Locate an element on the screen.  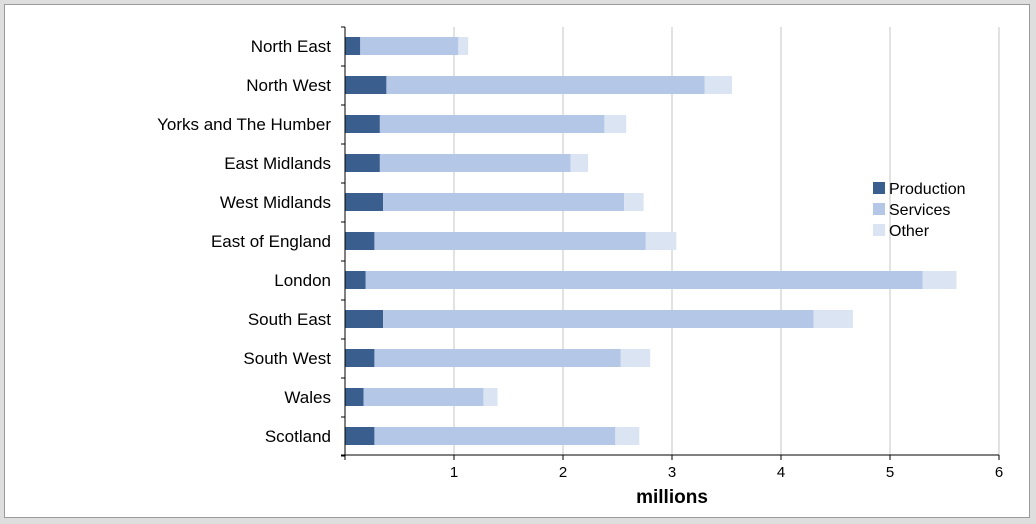
x-tick-label: 6 is located at coordinates (999, 472).